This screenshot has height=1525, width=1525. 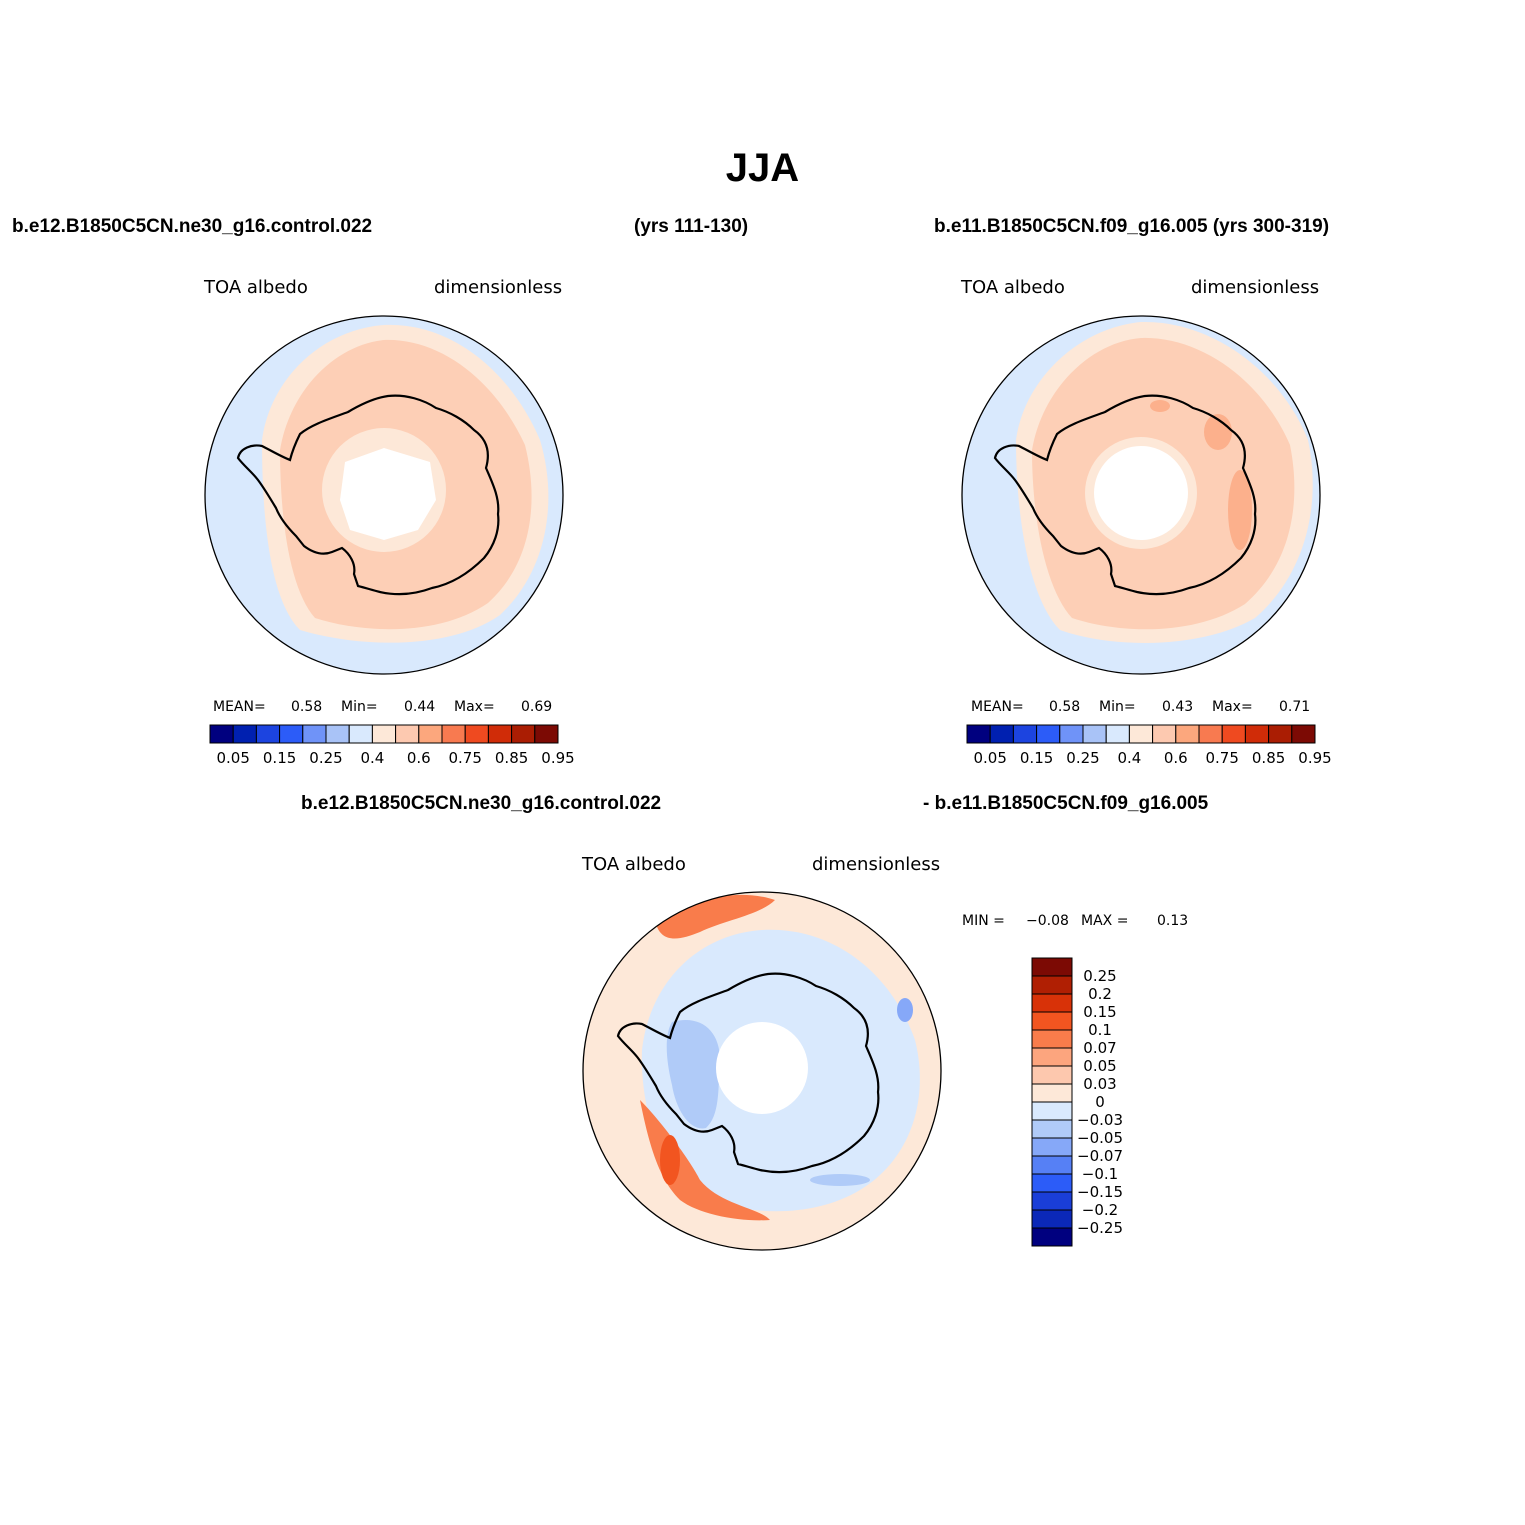 What do you see at coordinates (876, 864) in the screenshot?
I see `diff-units: dimensionless` at bounding box center [876, 864].